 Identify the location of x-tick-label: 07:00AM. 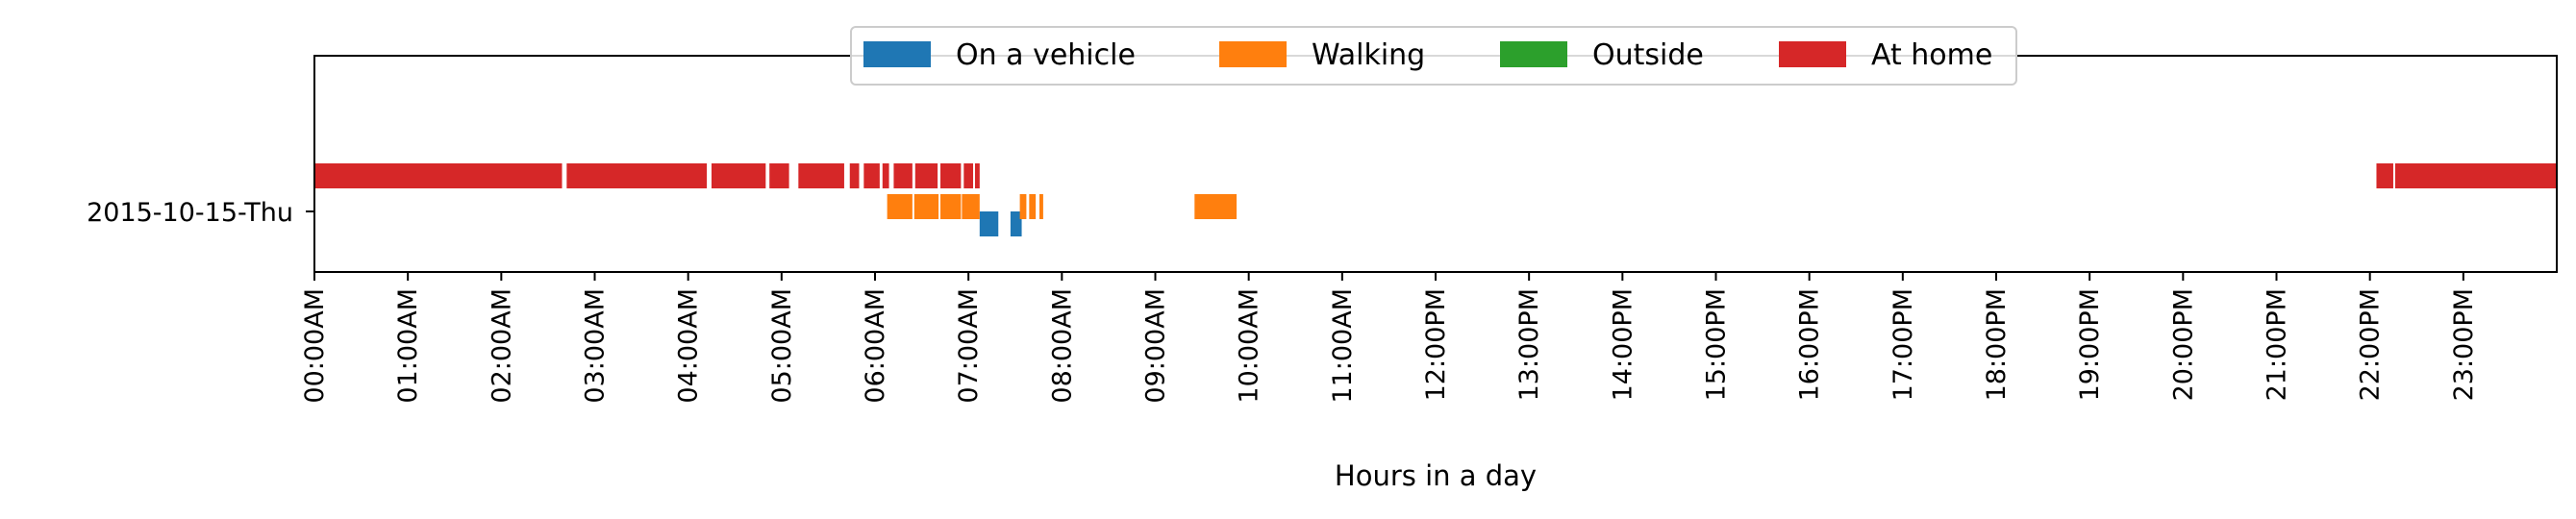
(969, 346).